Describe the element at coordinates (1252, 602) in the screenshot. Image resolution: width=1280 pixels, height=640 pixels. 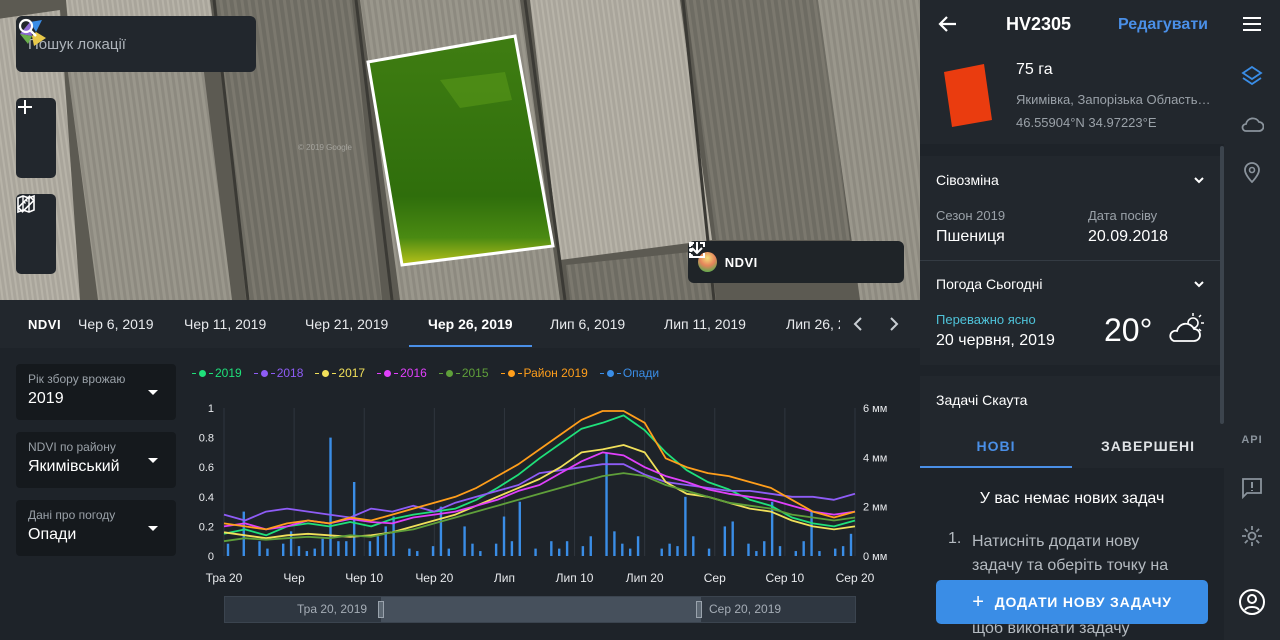
I see `account-button` at that location.